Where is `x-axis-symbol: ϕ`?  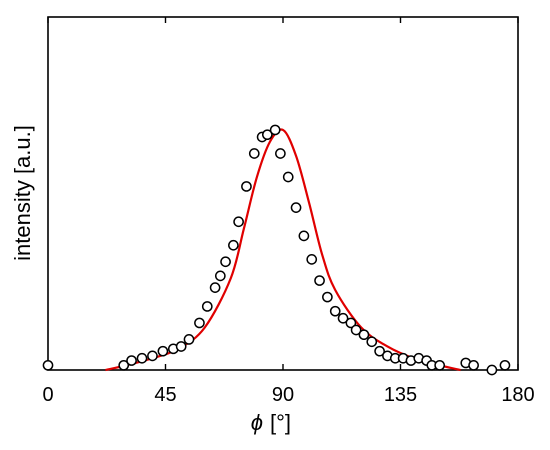
x-axis-symbol: ϕ is located at coordinates (257, 422).